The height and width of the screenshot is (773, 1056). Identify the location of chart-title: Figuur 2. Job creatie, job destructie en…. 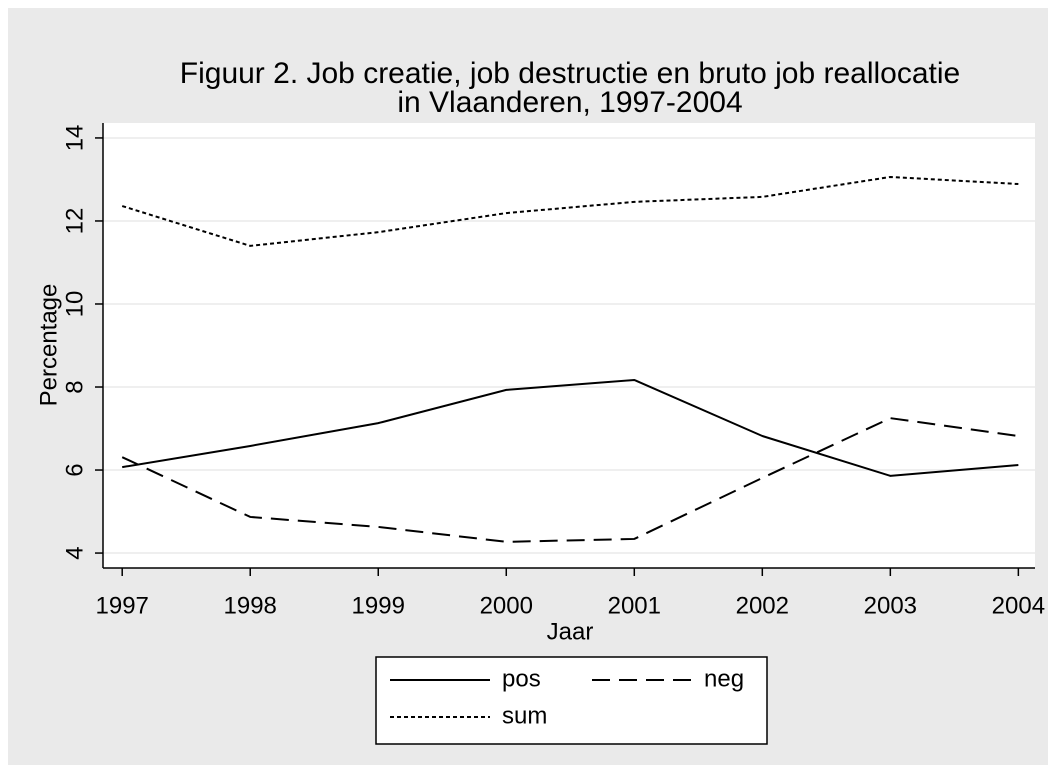
(570, 73).